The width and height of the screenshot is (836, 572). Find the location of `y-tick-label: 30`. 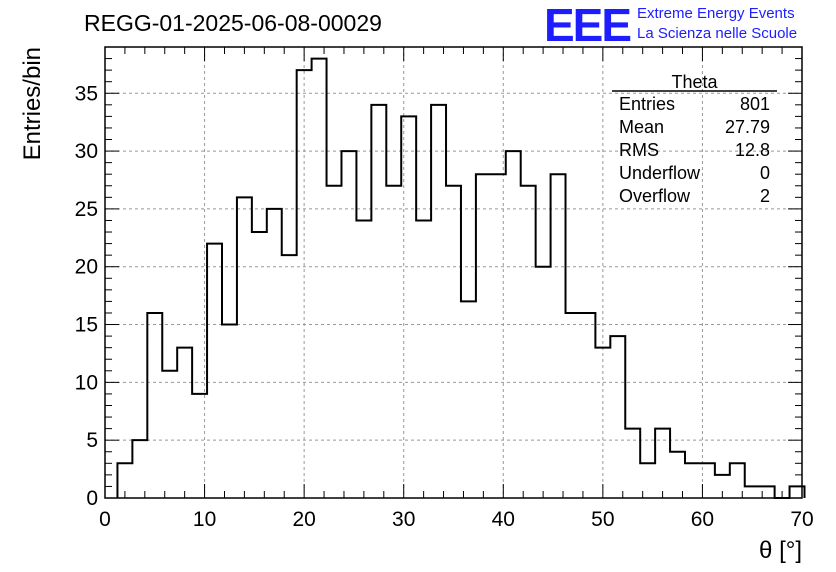

y-tick-label: 30 is located at coordinates (86, 151).